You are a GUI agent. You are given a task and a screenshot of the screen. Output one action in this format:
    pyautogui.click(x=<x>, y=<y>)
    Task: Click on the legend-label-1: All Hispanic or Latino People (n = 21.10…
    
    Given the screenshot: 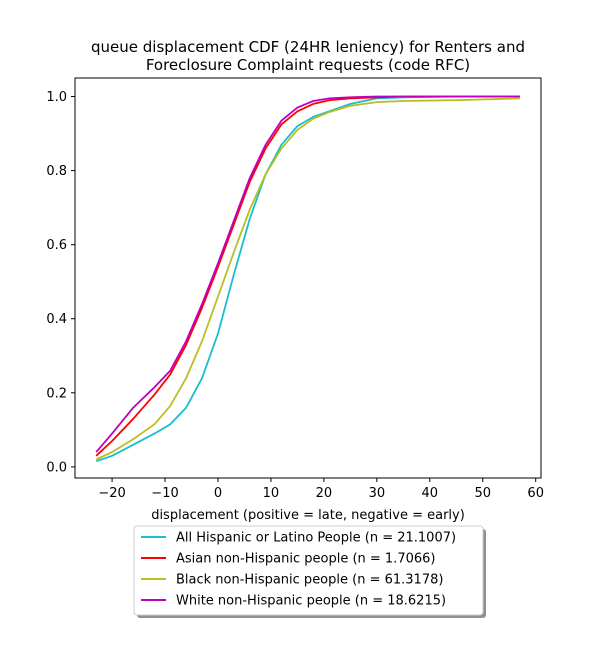 What is the action you would take?
    pyautogui.click(x=316, y=538)
    